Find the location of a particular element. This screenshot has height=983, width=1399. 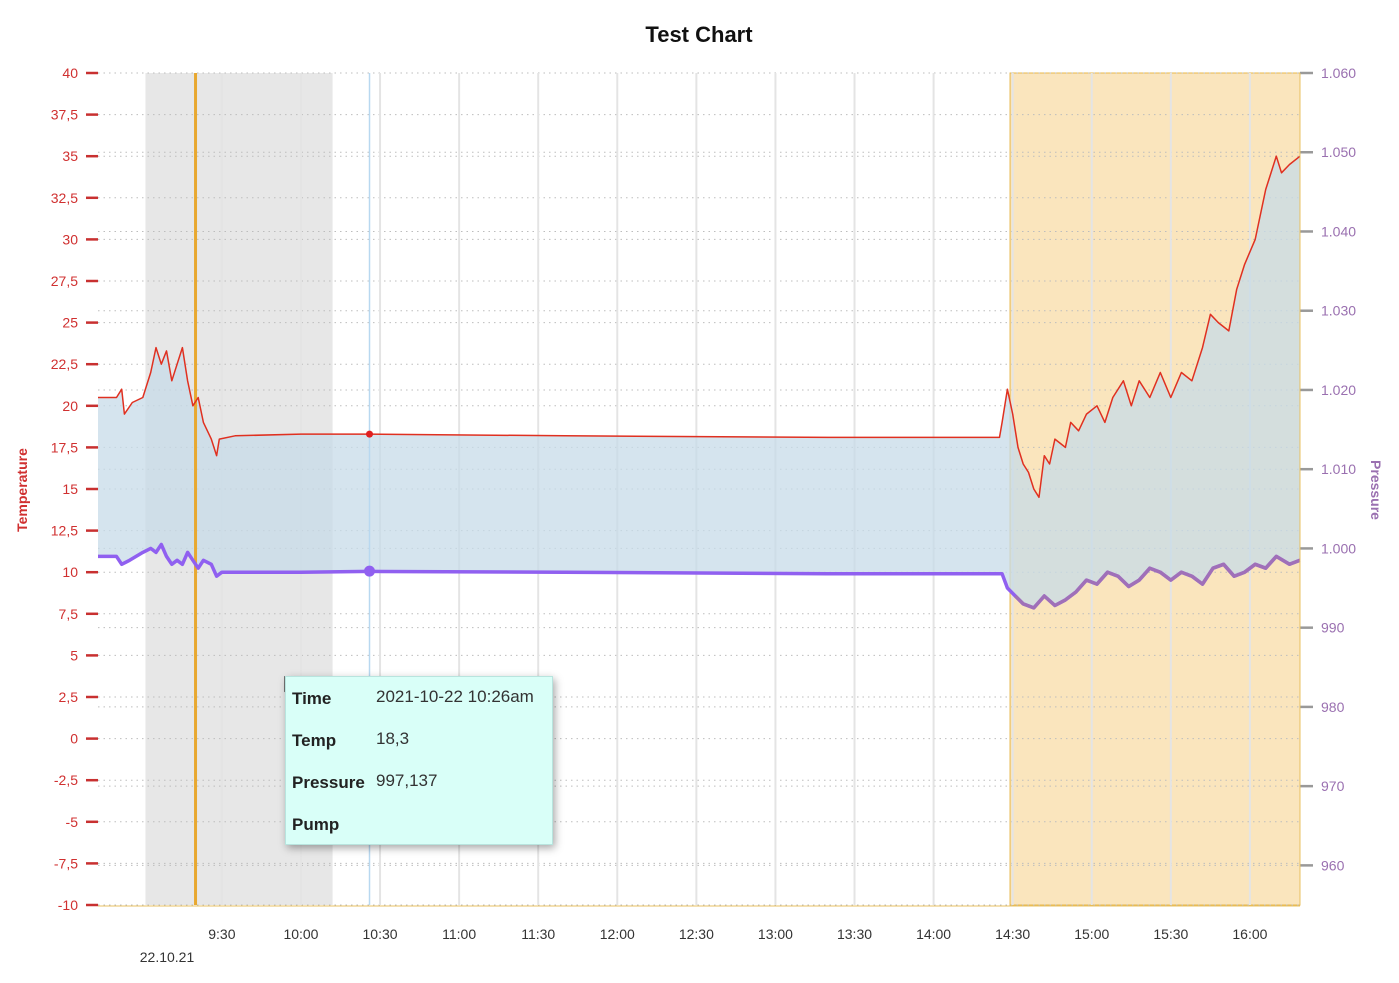

tooltip-row-temp: Temp 18,3 is located at coordinates (422, 748).